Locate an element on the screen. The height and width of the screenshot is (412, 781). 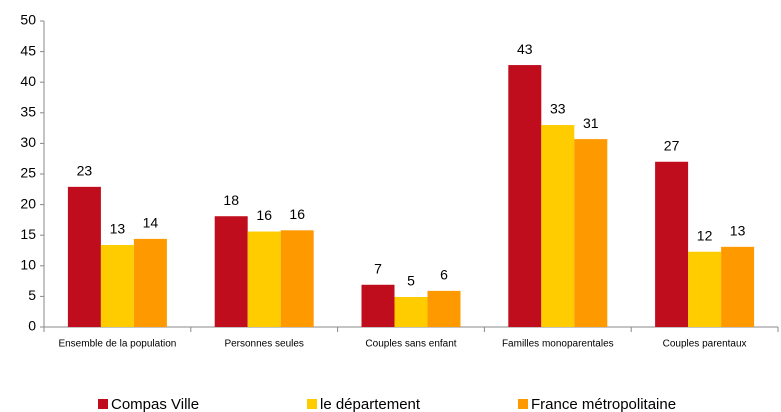
y-tick-label: 15 is located at coordinates (28, 234).